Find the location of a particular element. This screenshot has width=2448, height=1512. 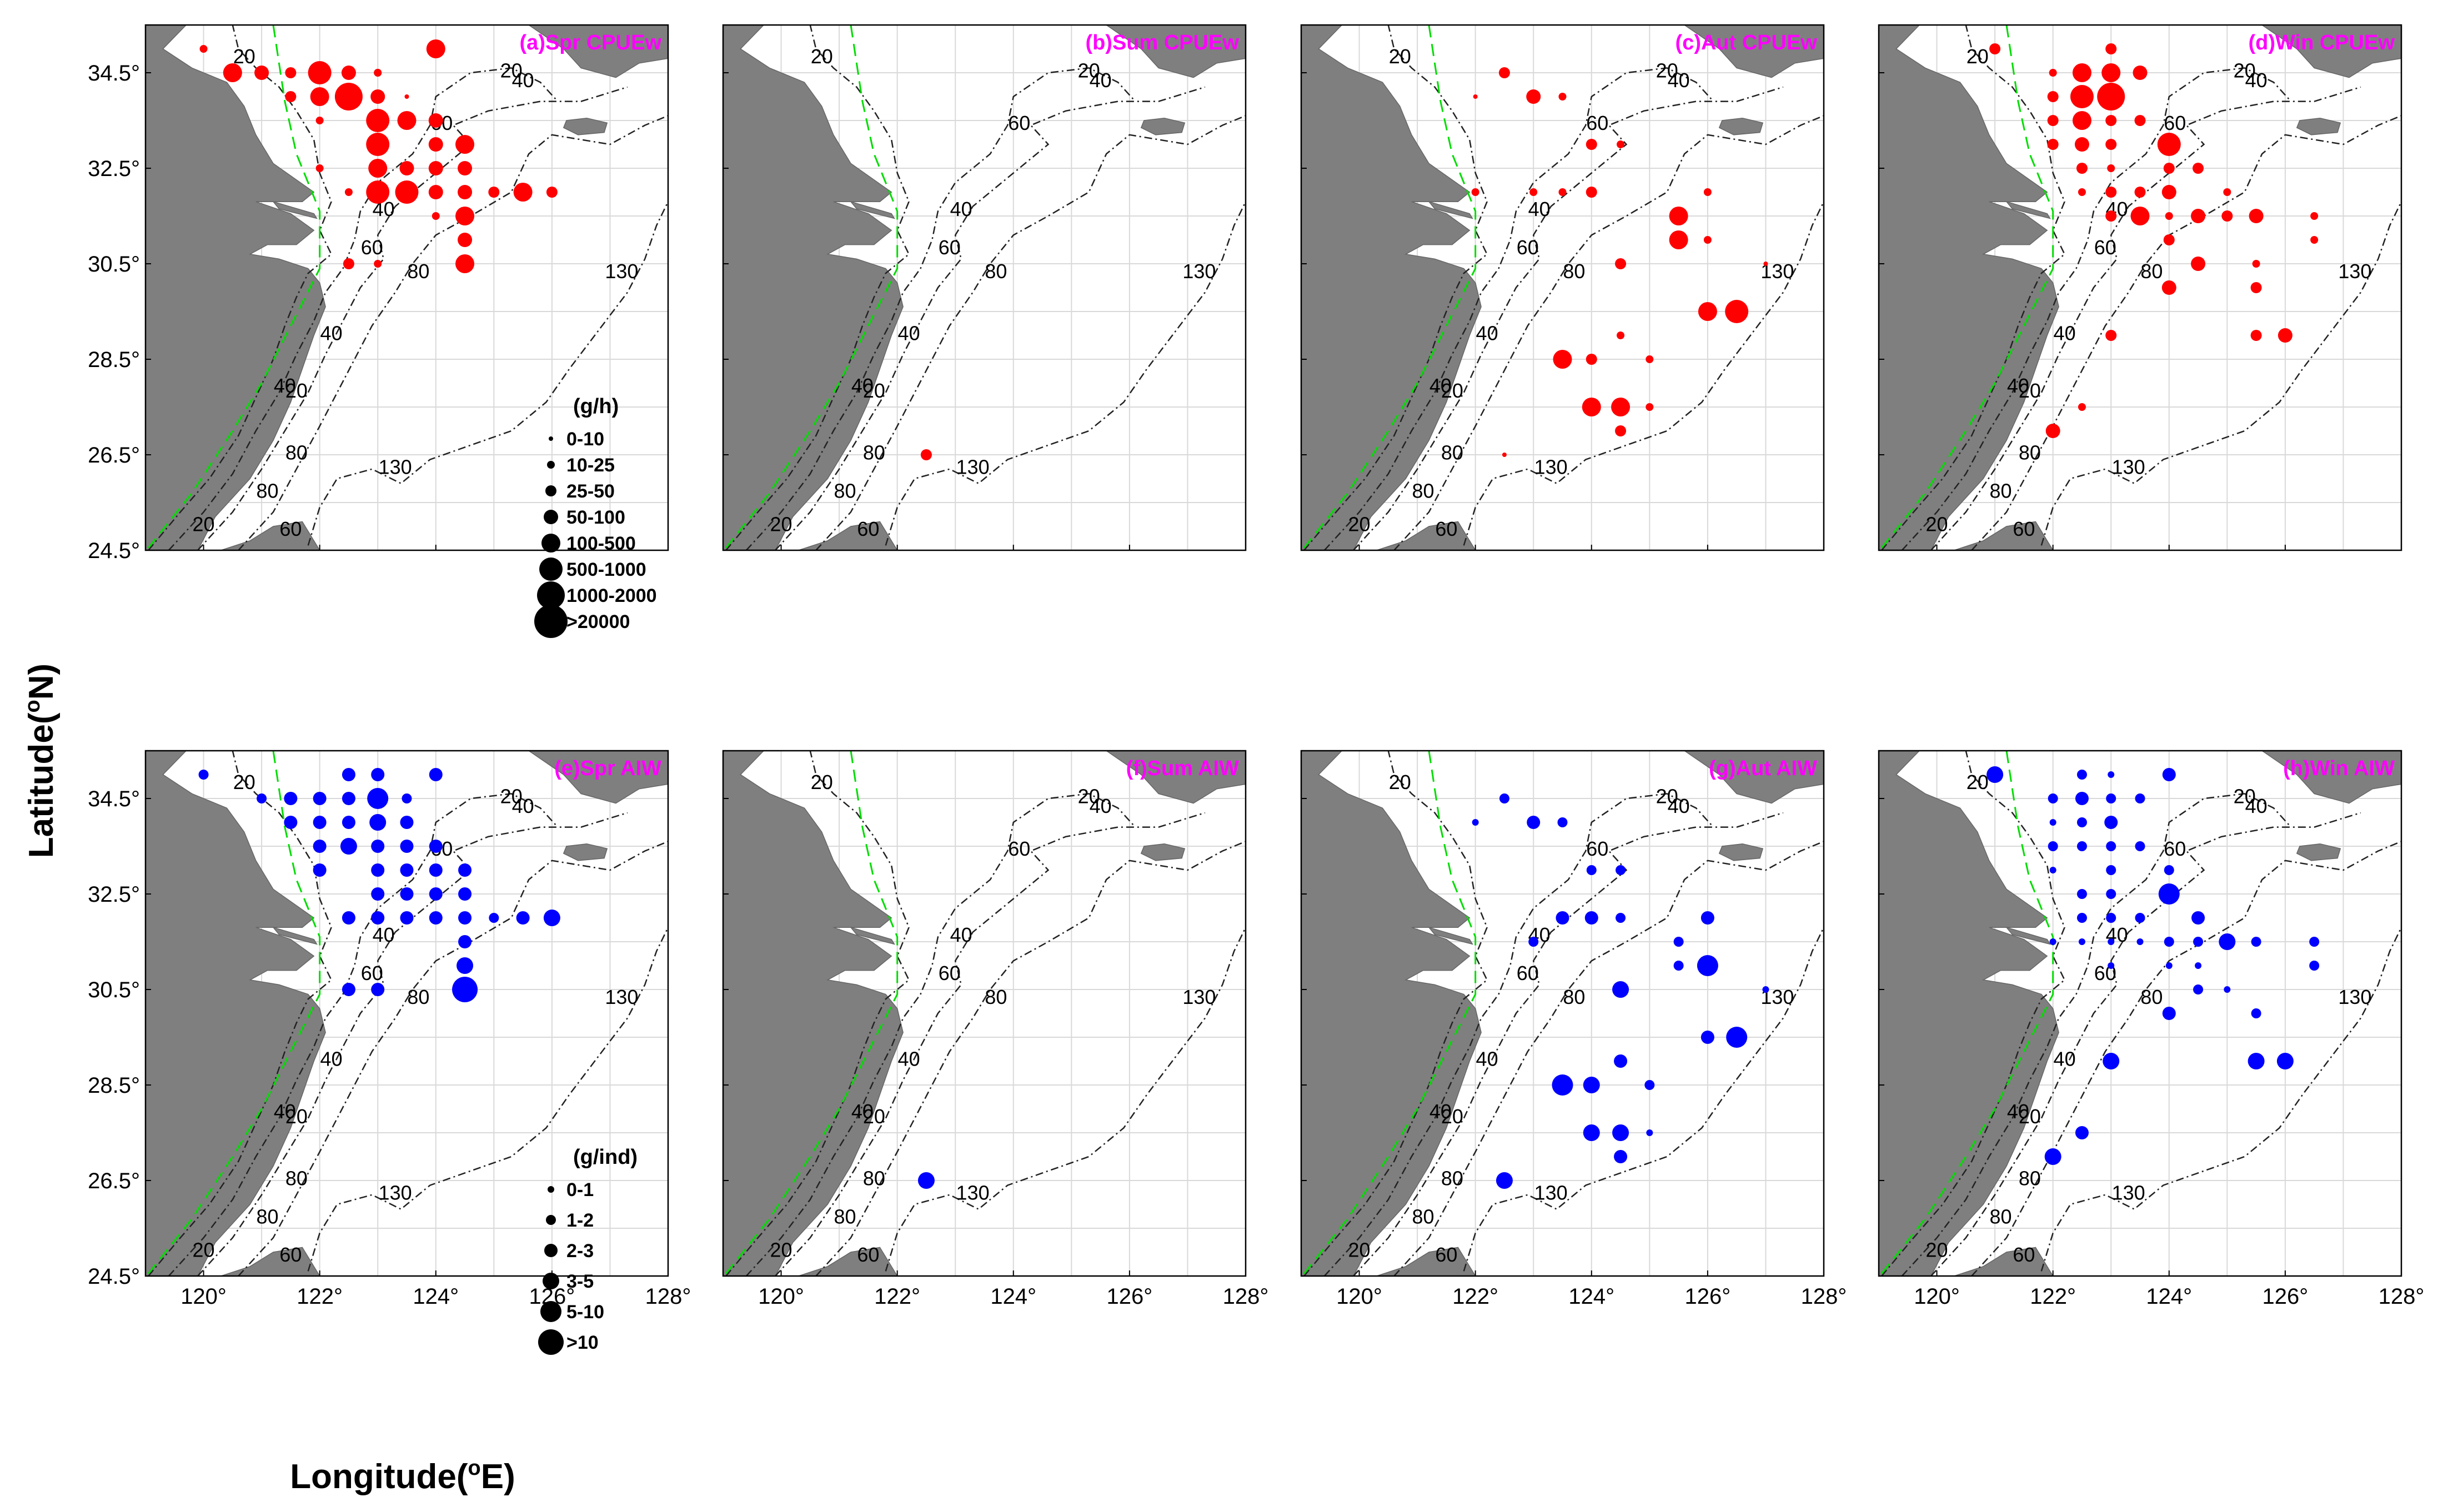

y-tick-label: 30.5° is located at coordinates (114, 264).